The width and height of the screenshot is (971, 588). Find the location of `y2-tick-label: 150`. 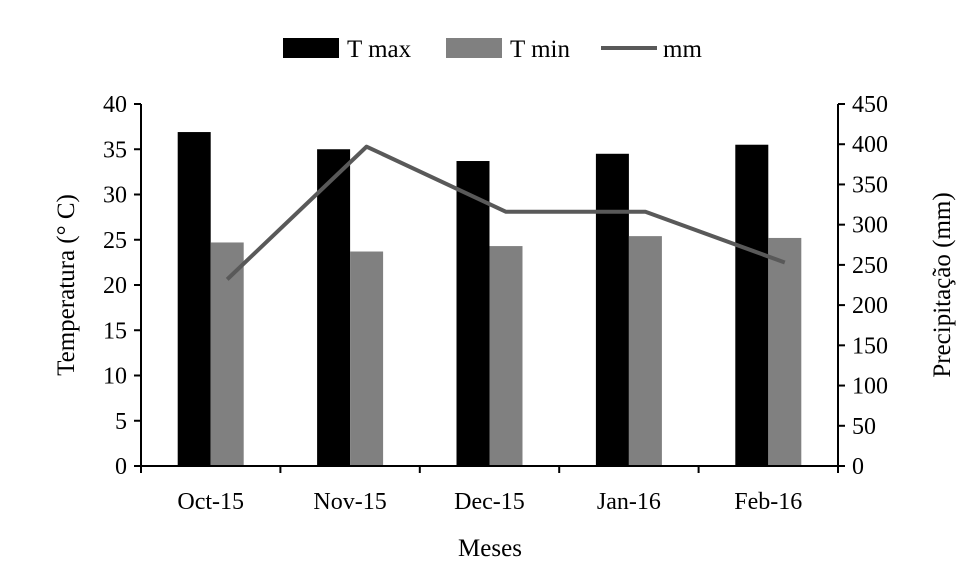

y2-tick-label: 150 is located at coordinates (870, 346).